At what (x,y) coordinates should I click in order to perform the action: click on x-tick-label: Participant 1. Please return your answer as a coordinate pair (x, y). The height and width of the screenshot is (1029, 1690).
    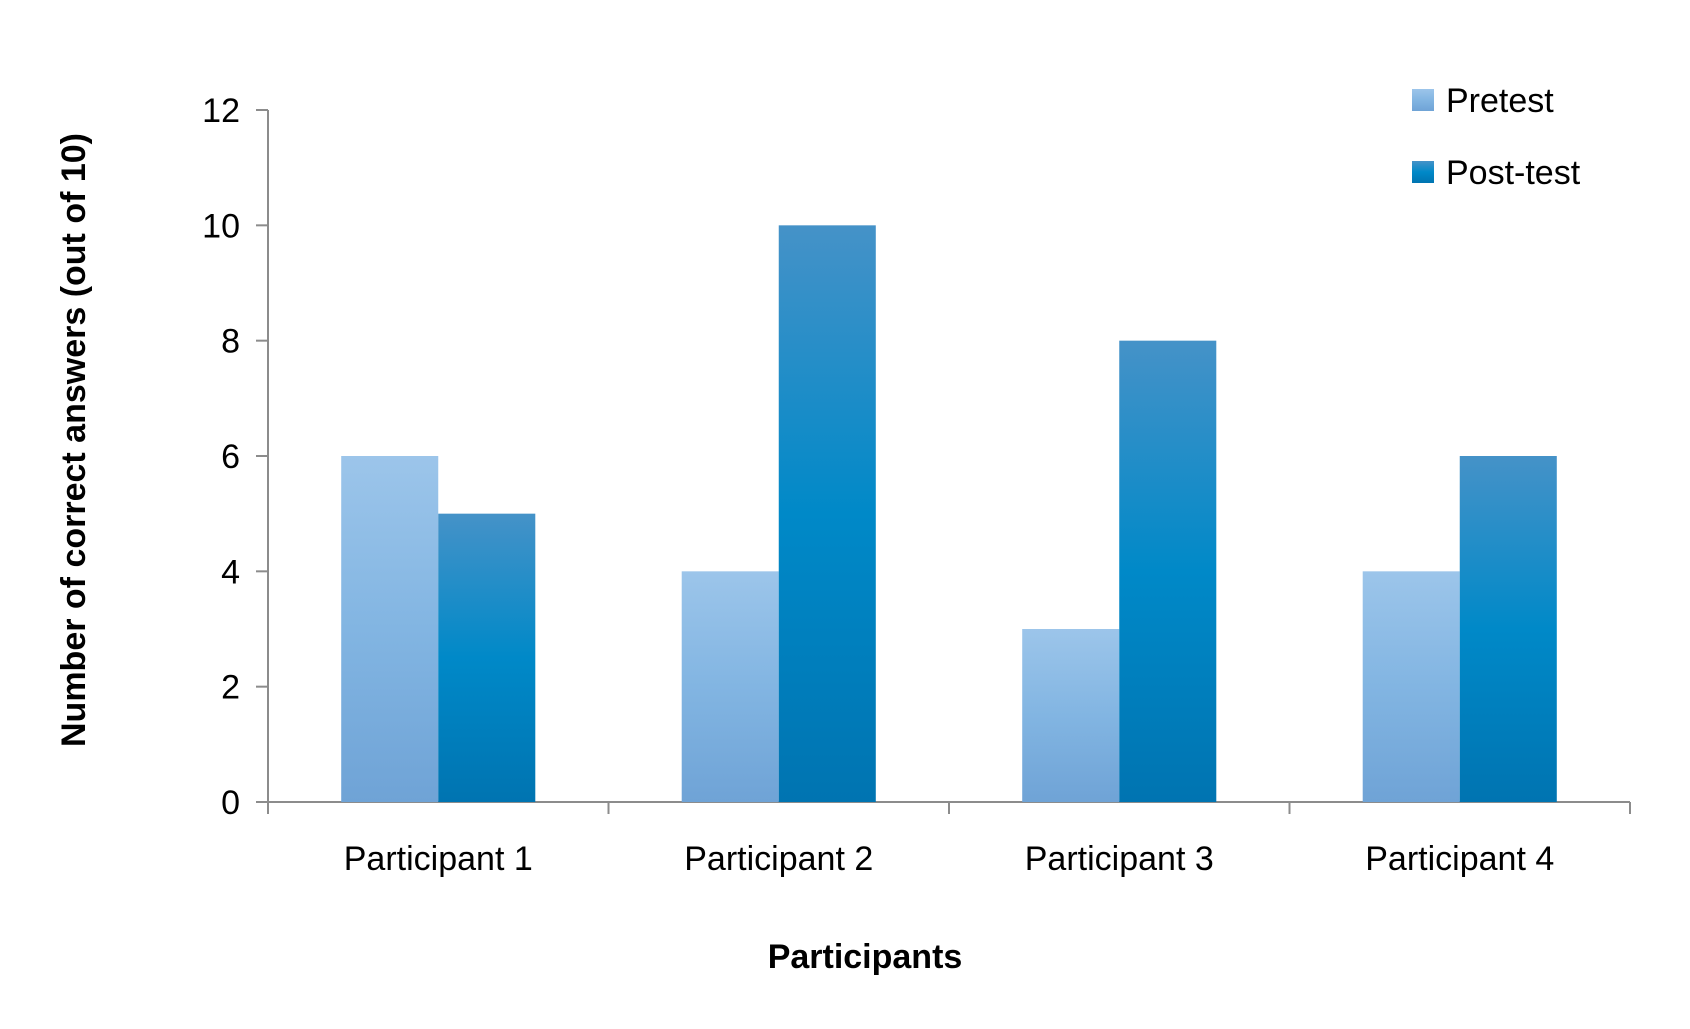
    Looking at the image, I should click on (438, 859).